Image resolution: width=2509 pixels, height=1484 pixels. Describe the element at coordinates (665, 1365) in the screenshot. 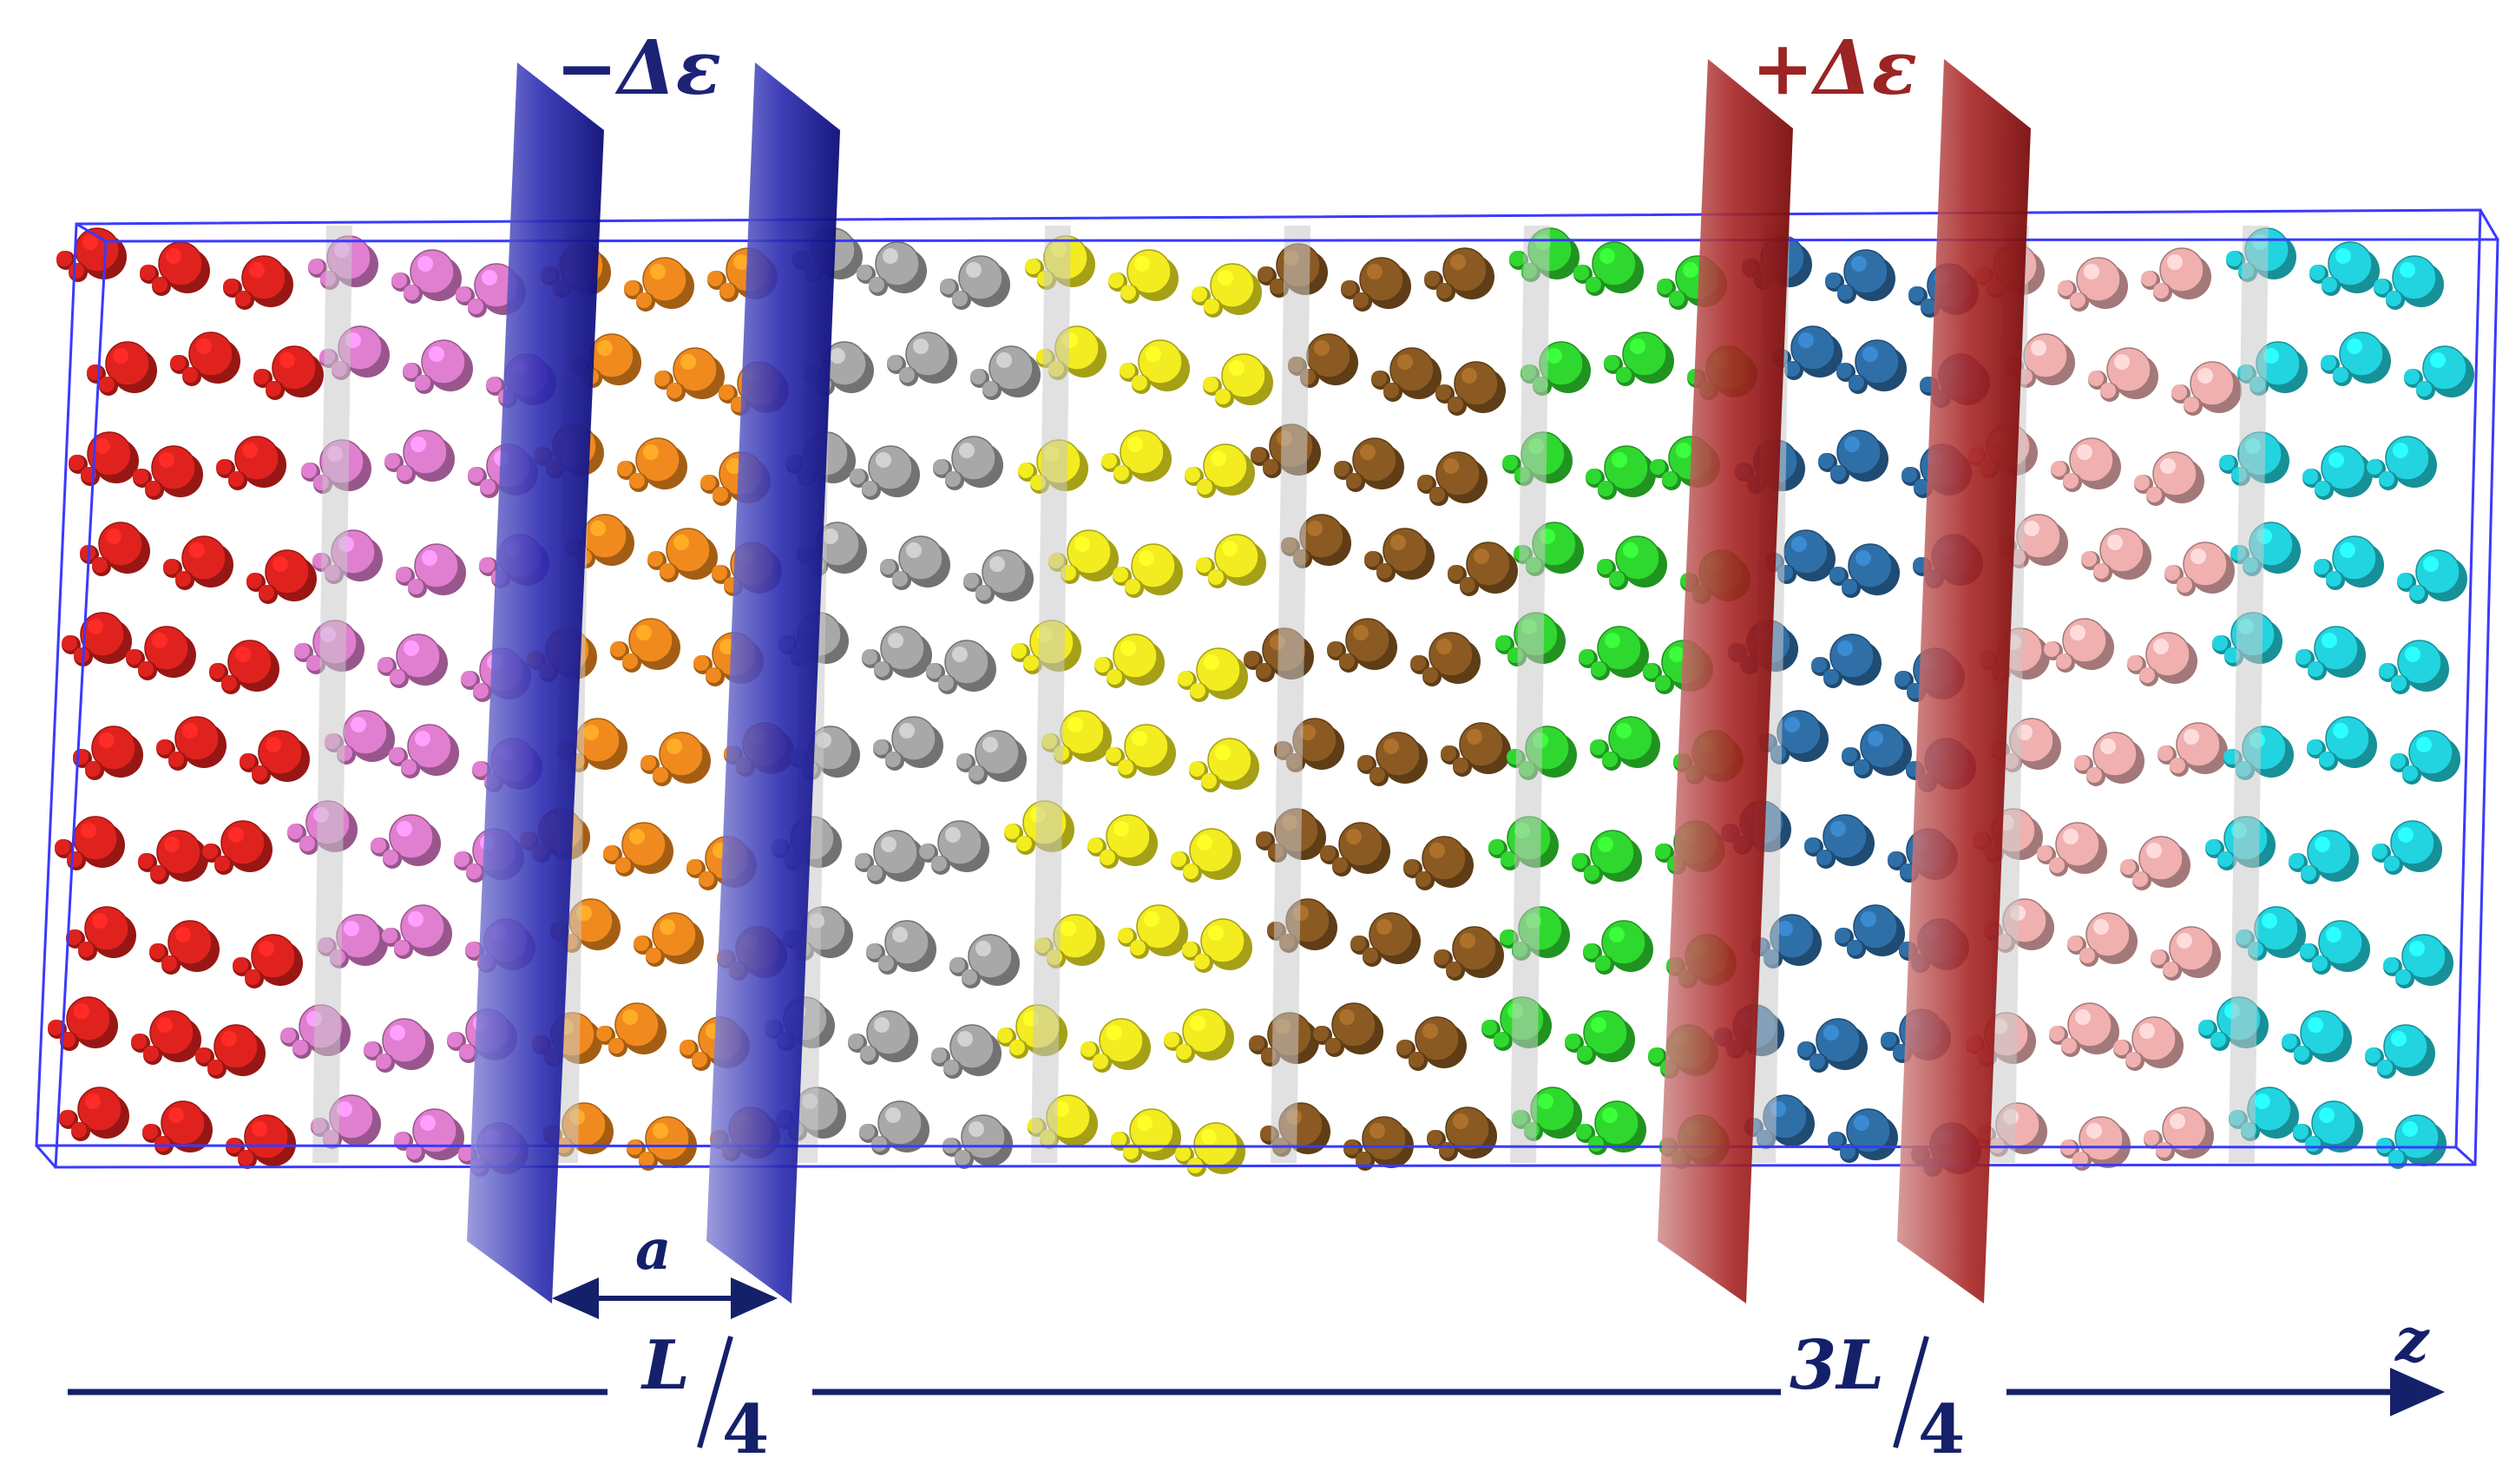

I see `quarter-L-numerator: L` at that location.